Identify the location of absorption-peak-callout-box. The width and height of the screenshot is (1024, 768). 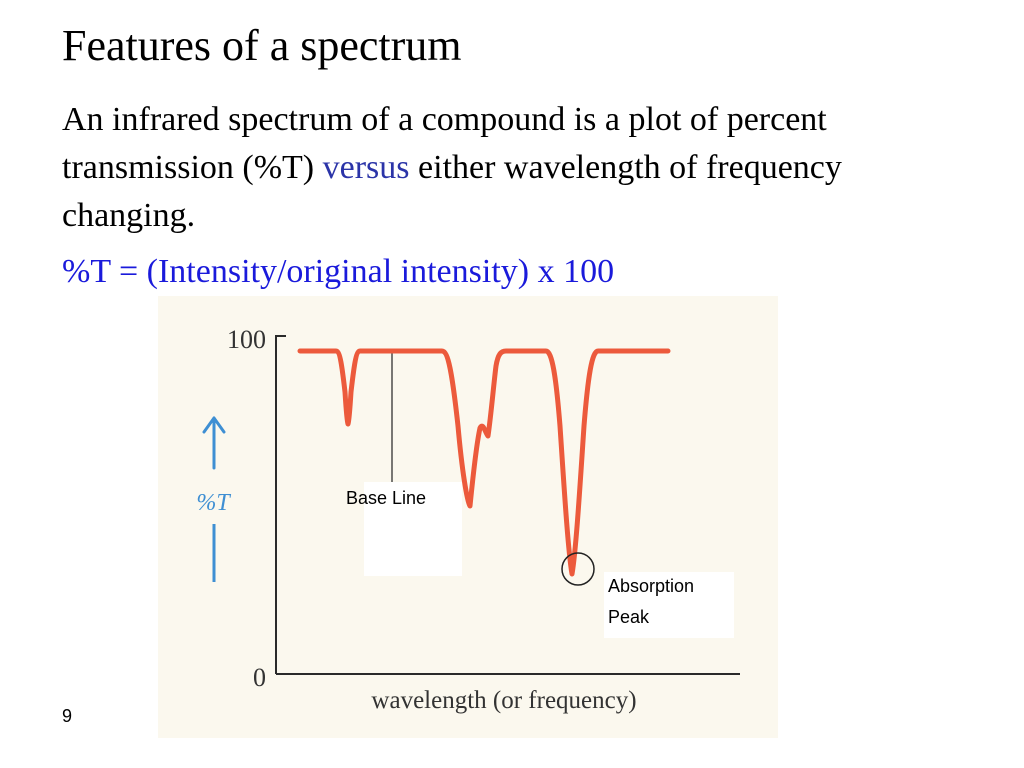
(669, 605).